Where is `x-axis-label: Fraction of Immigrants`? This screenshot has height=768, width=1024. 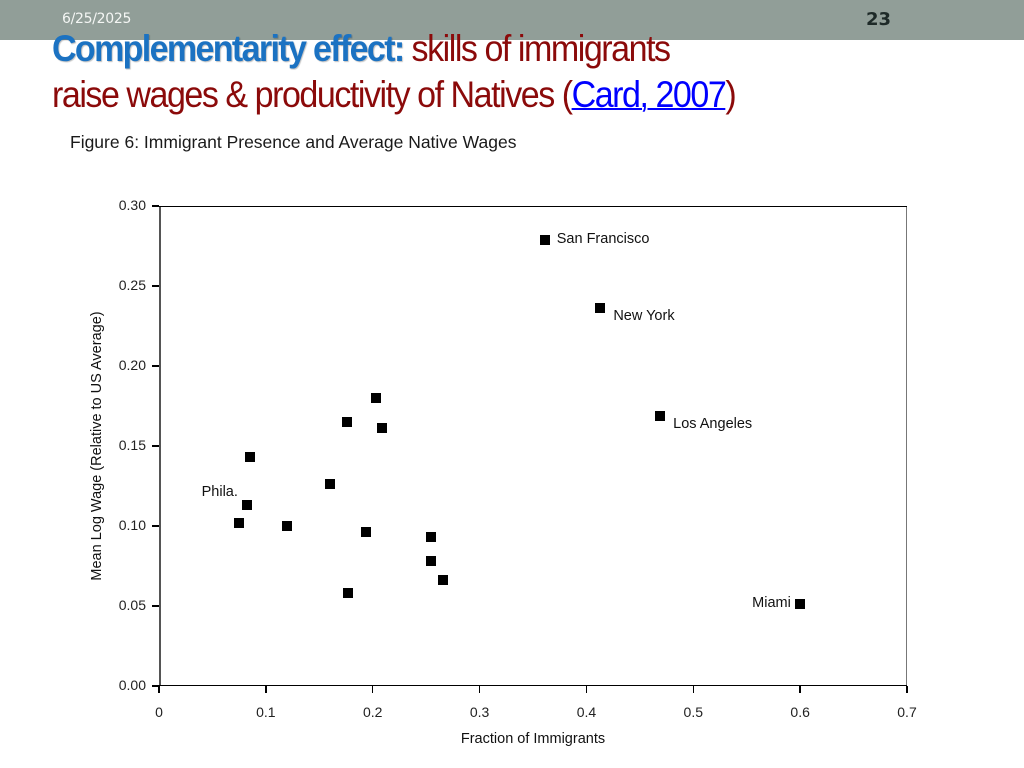 x-axis-label: Fraction of Immigrants is located at coordinates (533, 739).